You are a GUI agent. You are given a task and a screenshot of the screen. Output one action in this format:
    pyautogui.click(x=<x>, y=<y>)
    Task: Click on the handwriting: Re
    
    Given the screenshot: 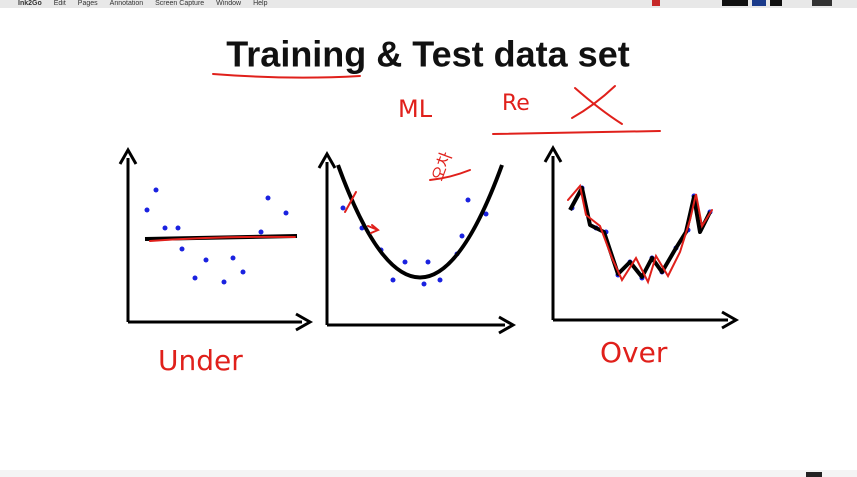 What is the action you would take?
    pyautogui.click(x=516, y=103)
    